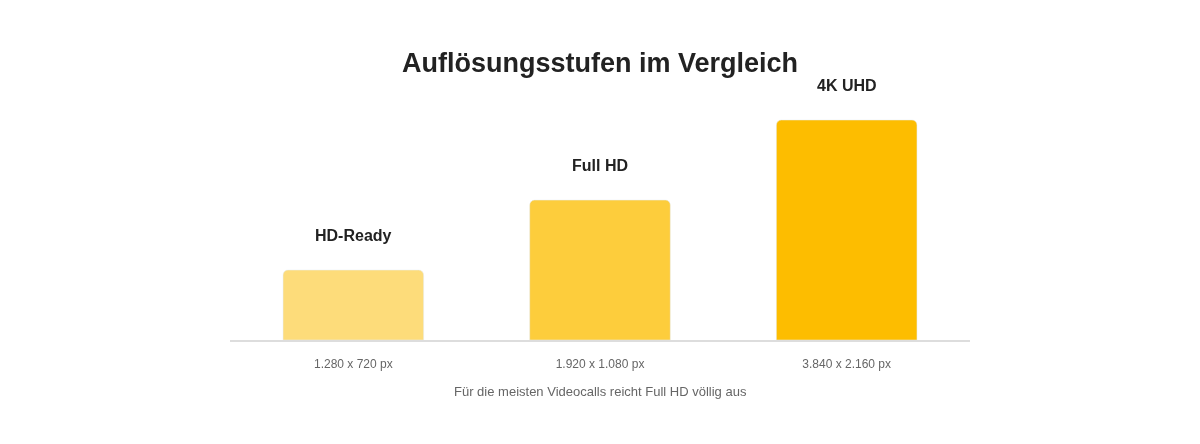 Image resolution: width=1200 pixels, height=444 pixels. I want to click on chart-title: Auflösungsstufen im Vergleich, so click(600, 62).